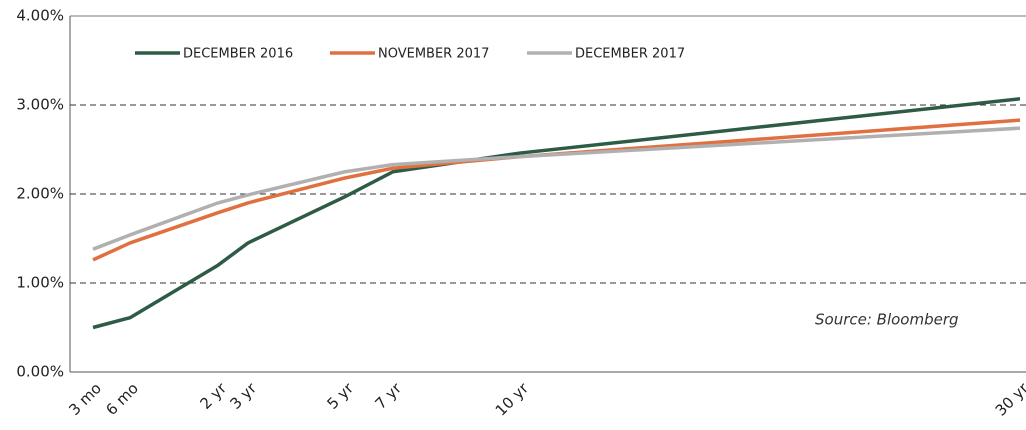 The width and height of the screenshot is (1026, 430). I want to click on x-tick-label: 7 yr, so click(389, 396).